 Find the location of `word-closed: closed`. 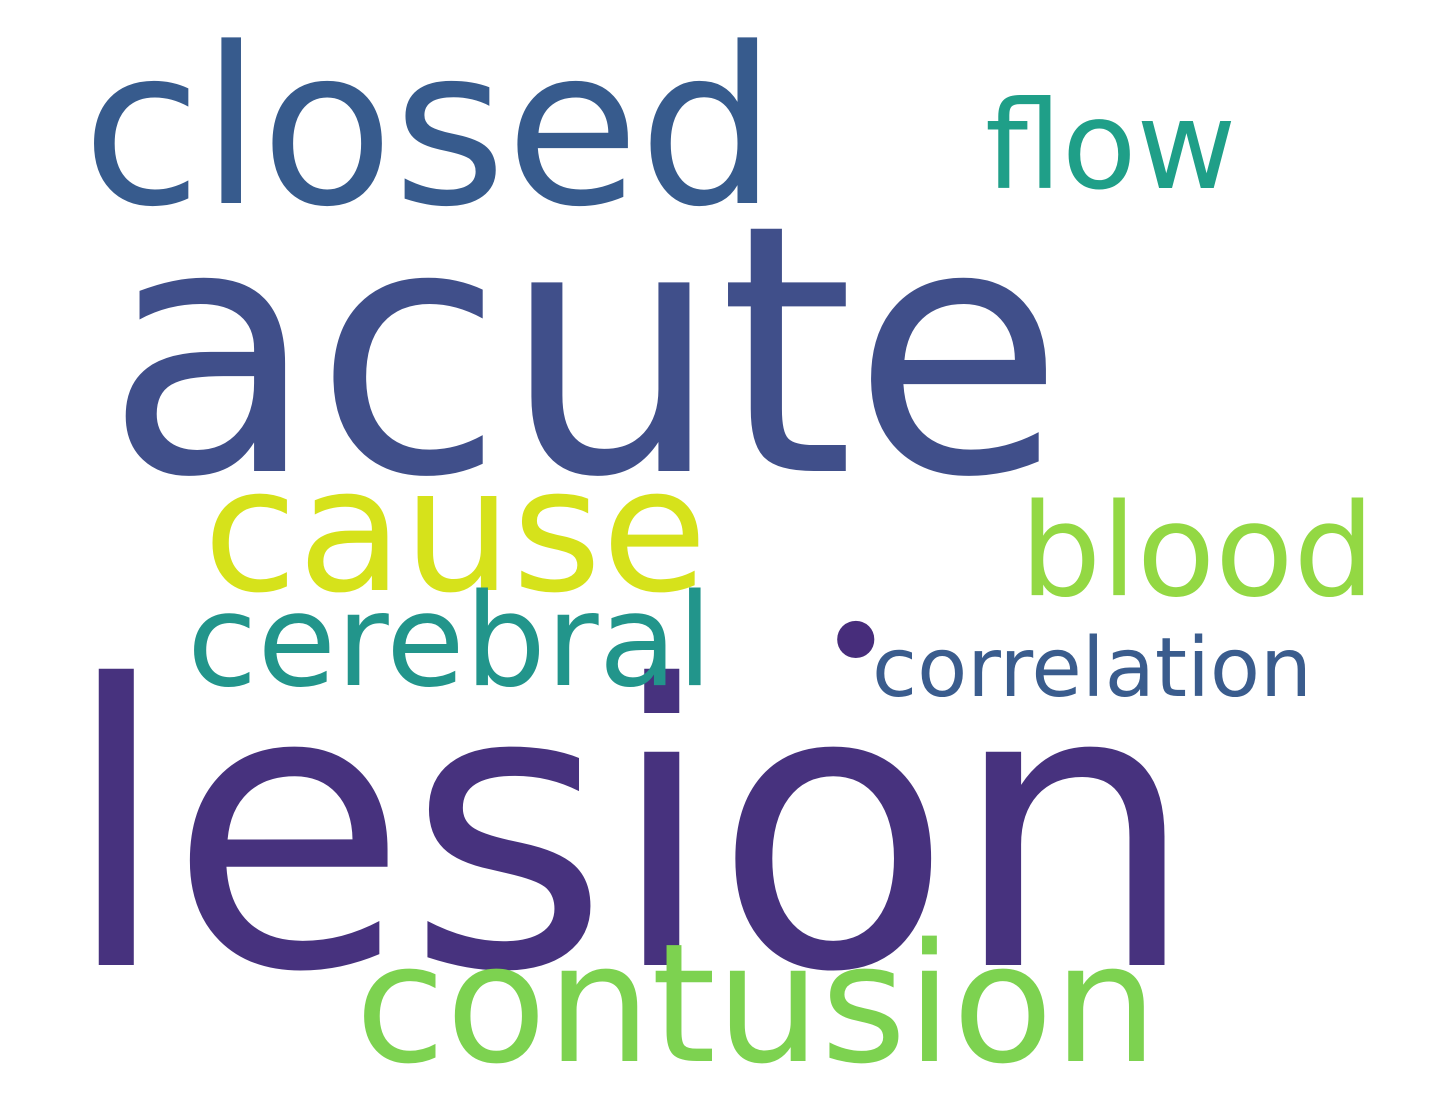

word-closed: closed is located at coordinates (429, 128).